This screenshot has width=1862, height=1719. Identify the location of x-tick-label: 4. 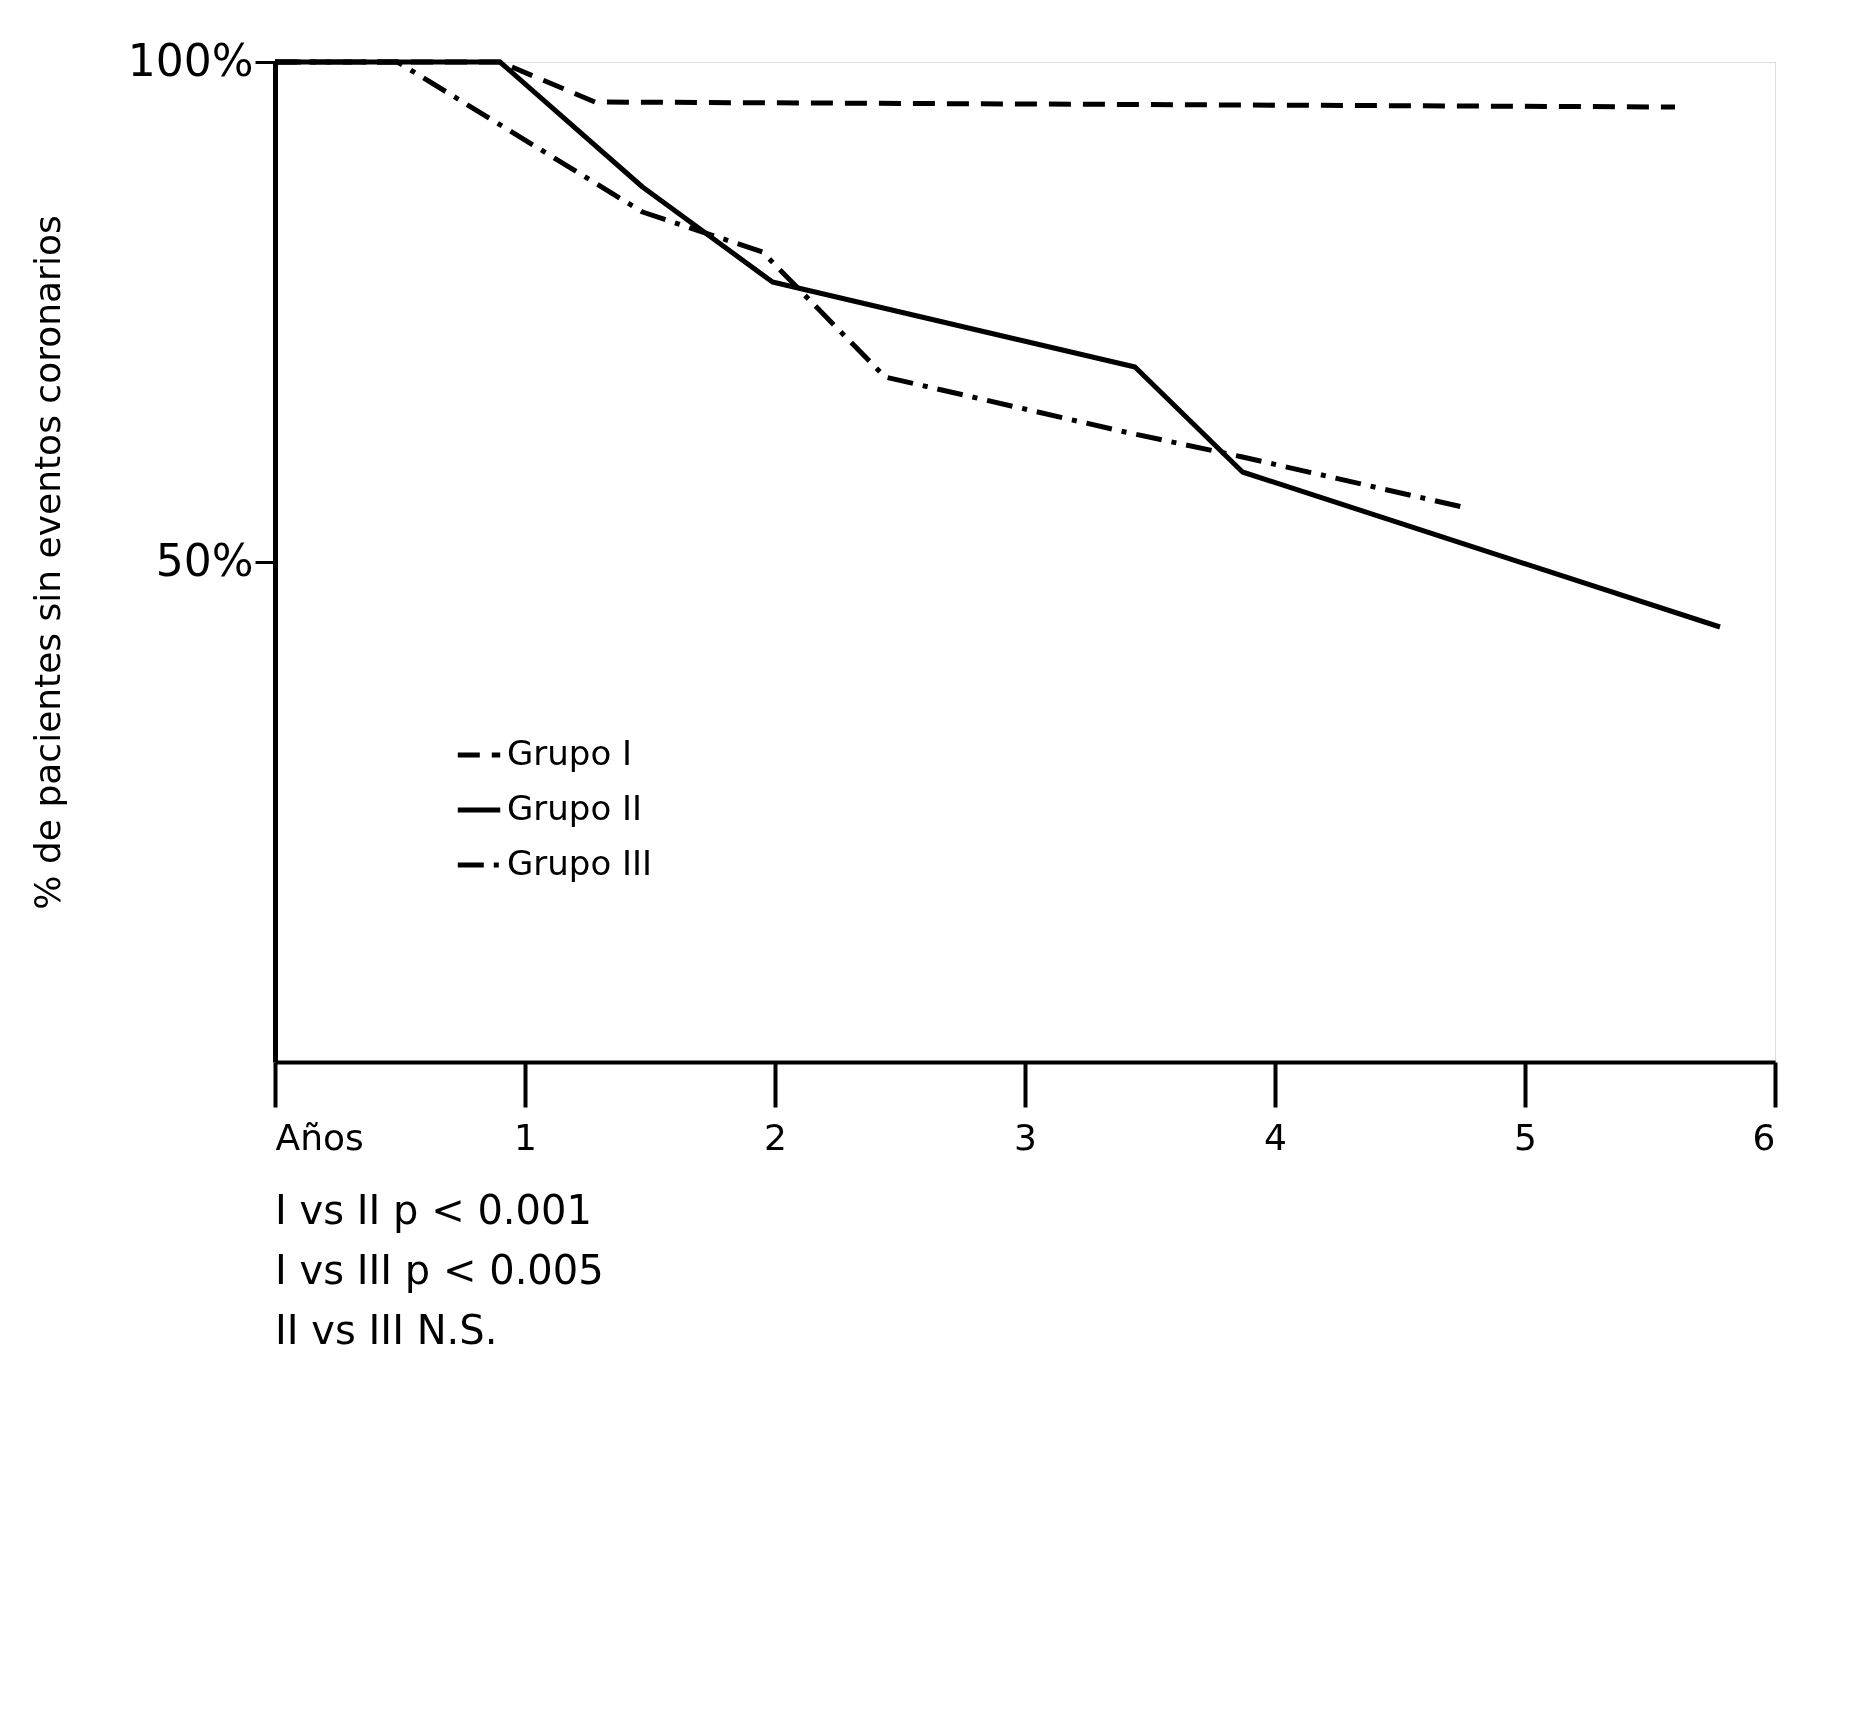
(1275, 1137).